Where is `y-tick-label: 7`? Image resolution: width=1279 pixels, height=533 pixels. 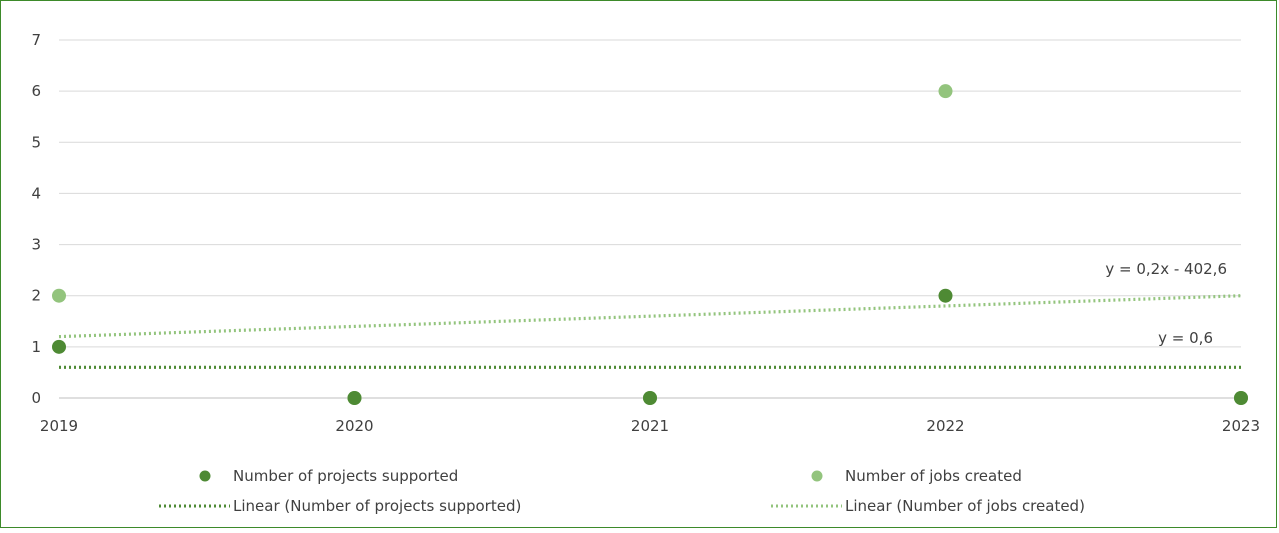 y-tick-label: 7 is located at coordinates (36, 40).